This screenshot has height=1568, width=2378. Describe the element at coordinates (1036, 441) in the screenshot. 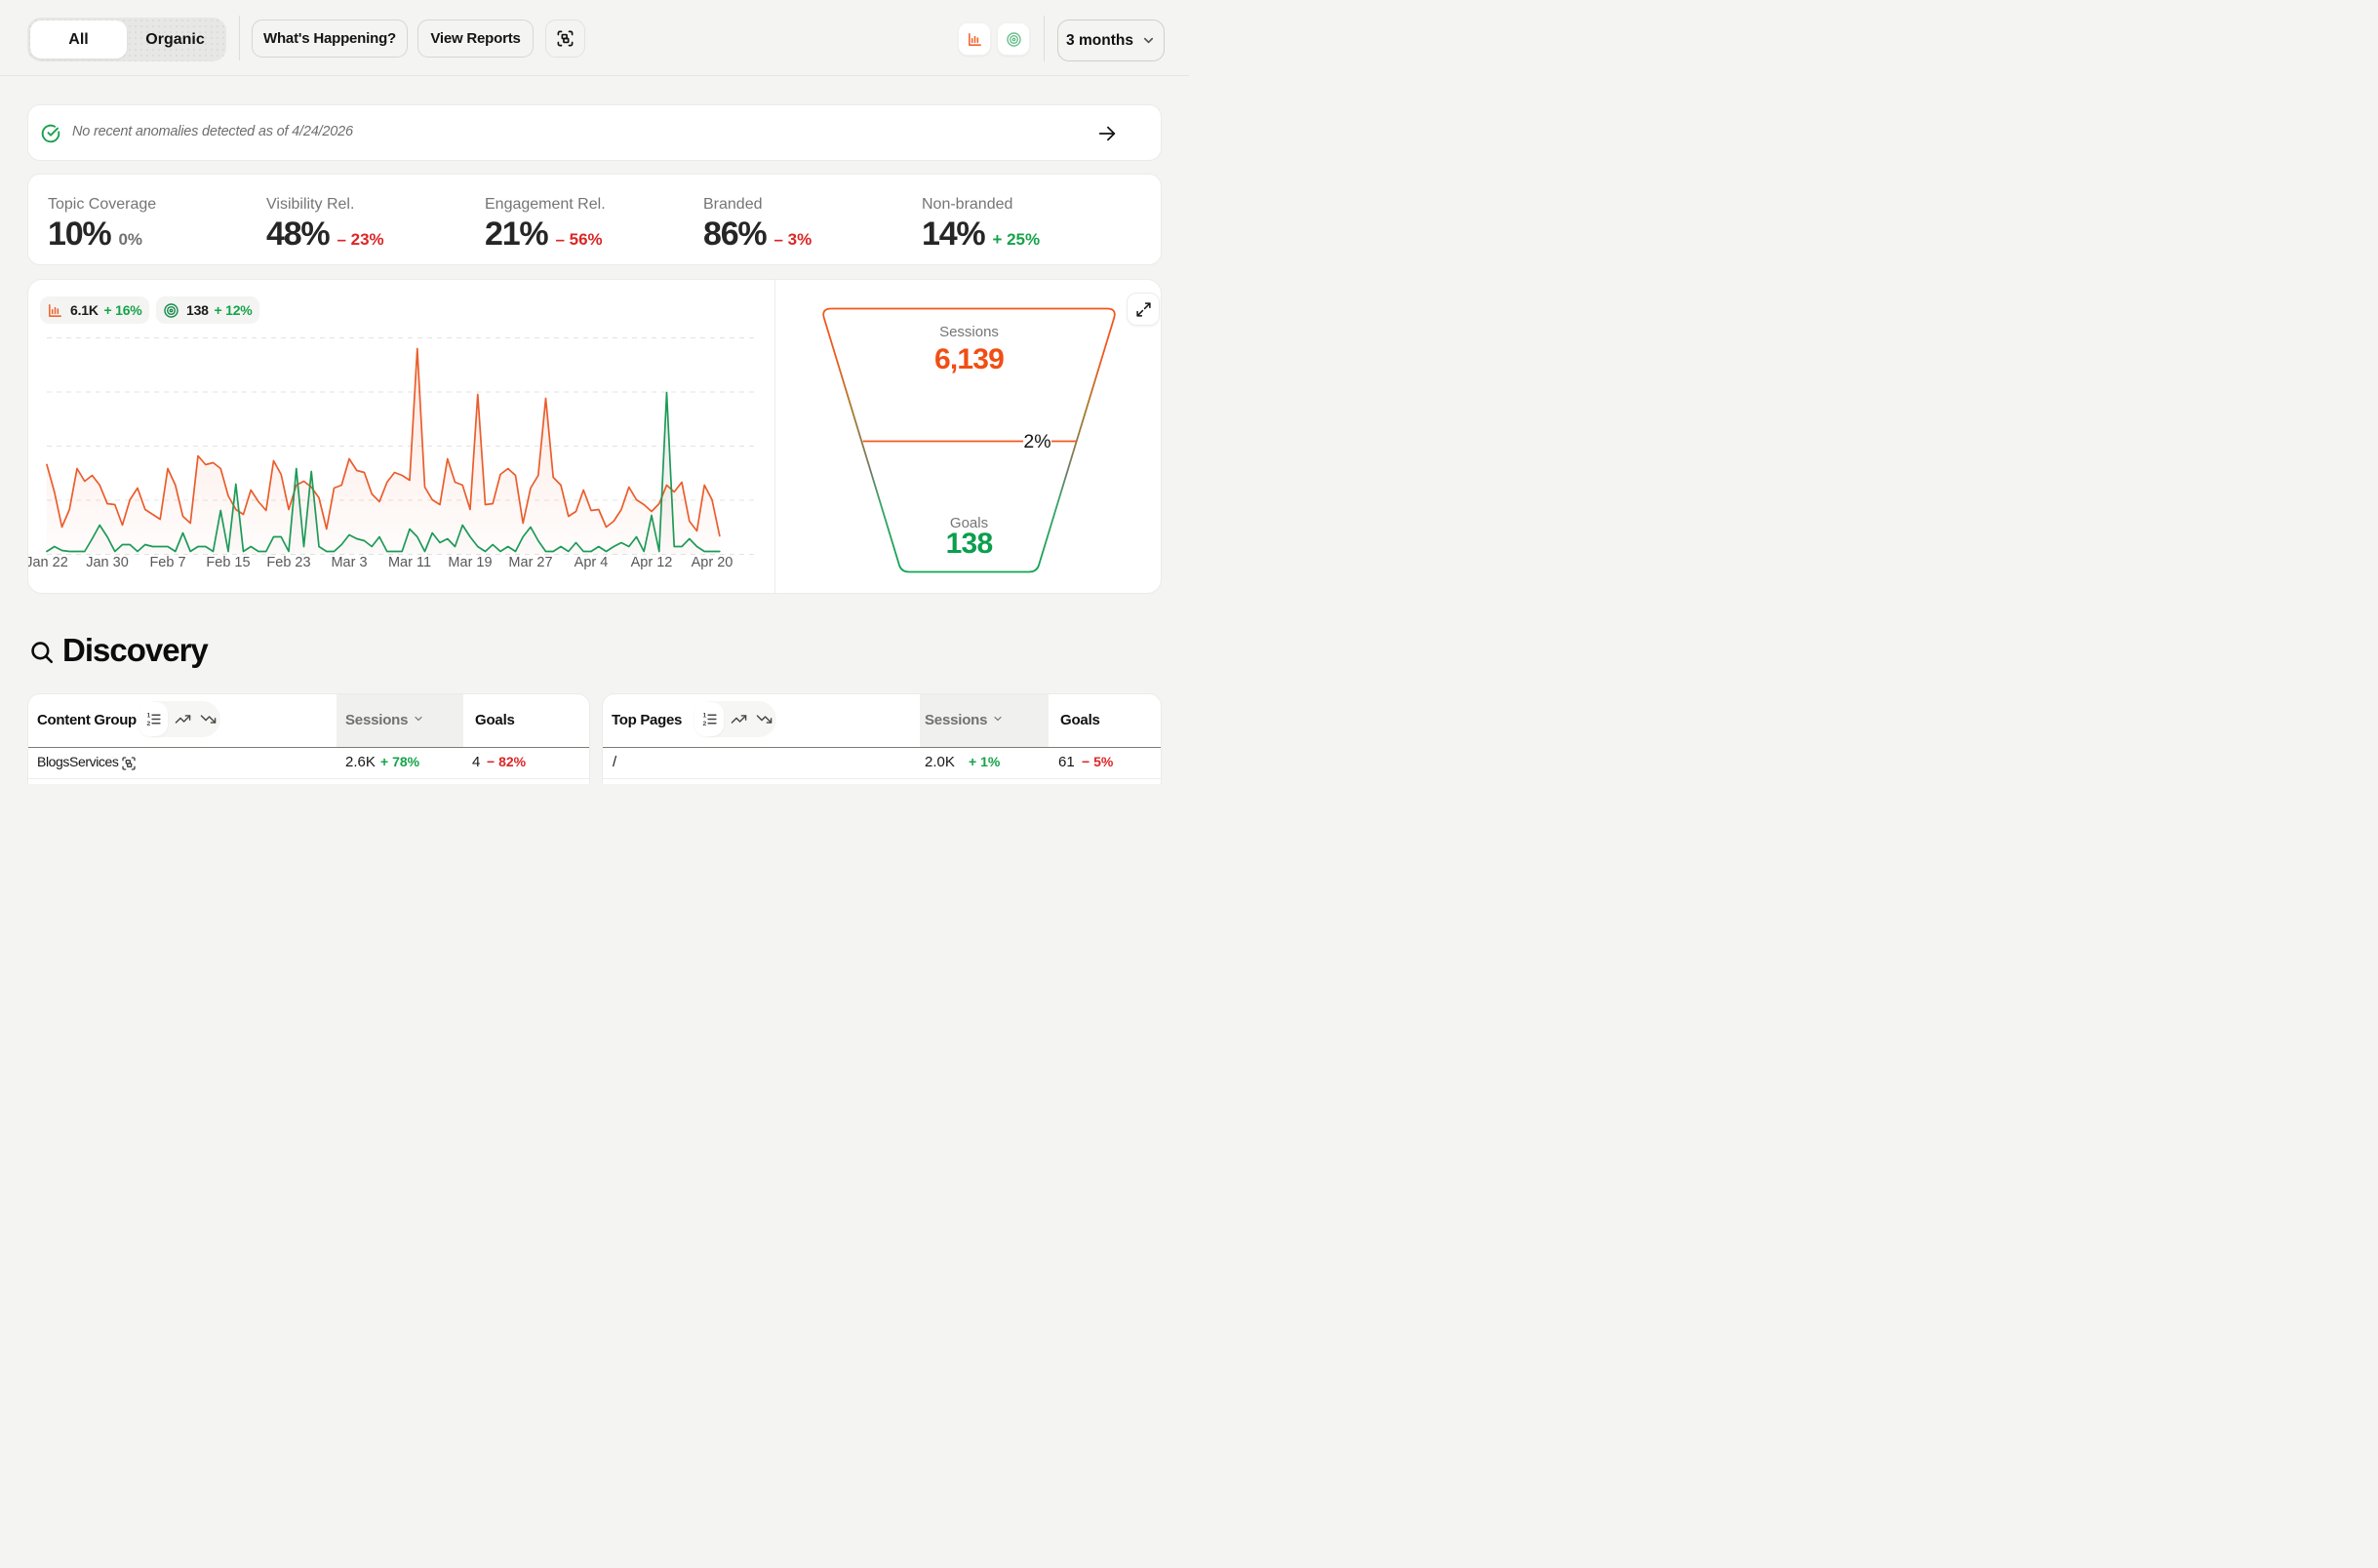

I see `svg-text: 2%` at that location.